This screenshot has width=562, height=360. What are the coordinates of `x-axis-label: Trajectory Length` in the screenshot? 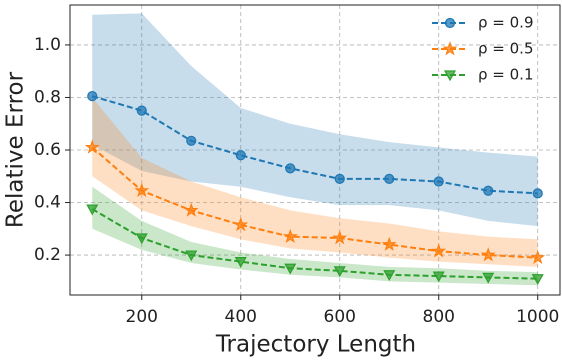 It's located at (315, 345).